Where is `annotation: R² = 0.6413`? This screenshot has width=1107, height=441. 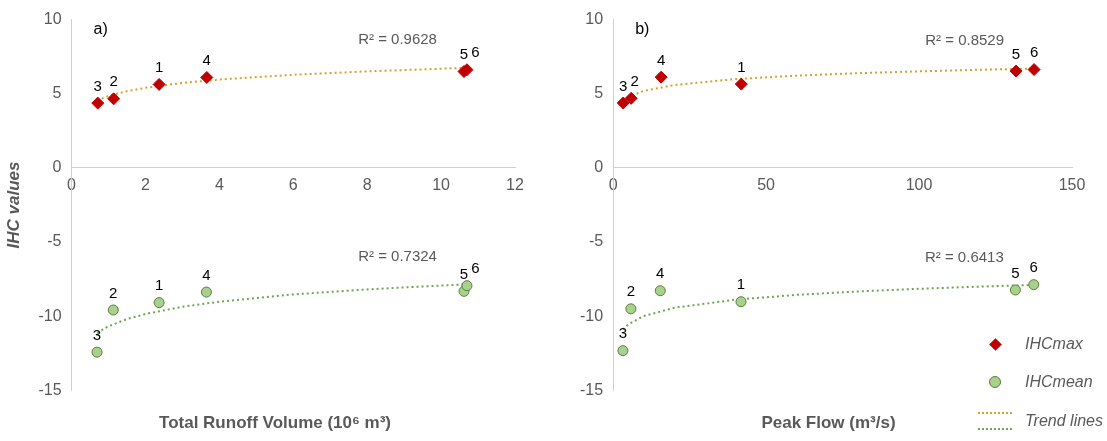 annotation: R² = 0.6413 is located at coordinates (964, 256).